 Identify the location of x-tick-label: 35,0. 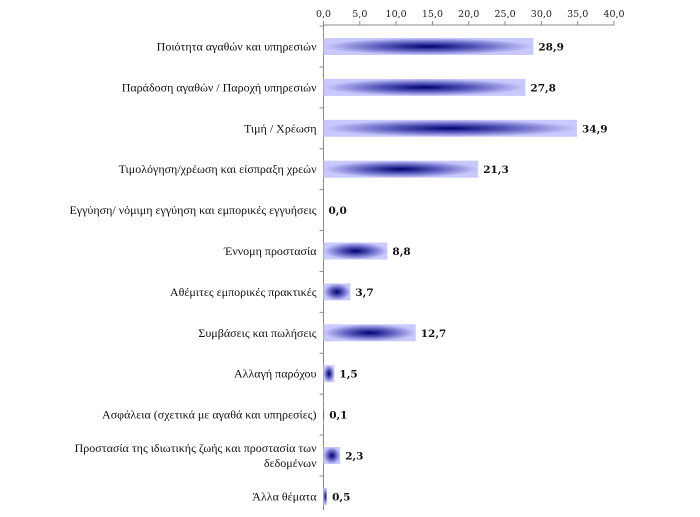
(577, 14).